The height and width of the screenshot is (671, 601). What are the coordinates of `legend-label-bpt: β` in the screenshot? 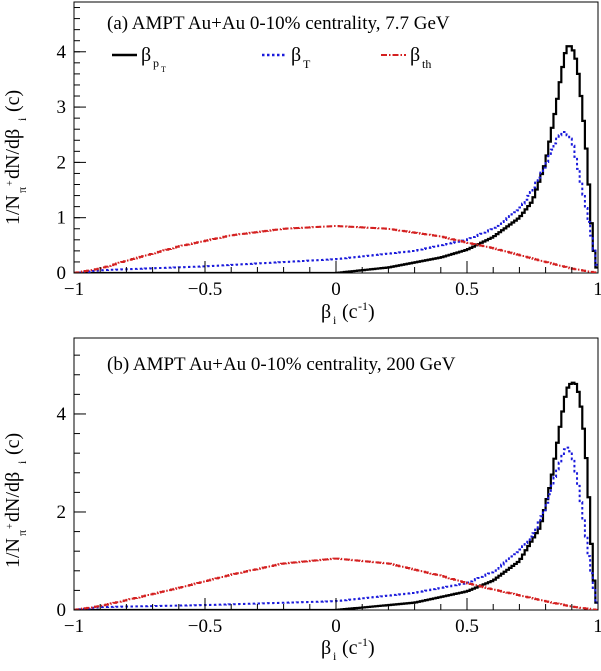 It's located at (146, 55).